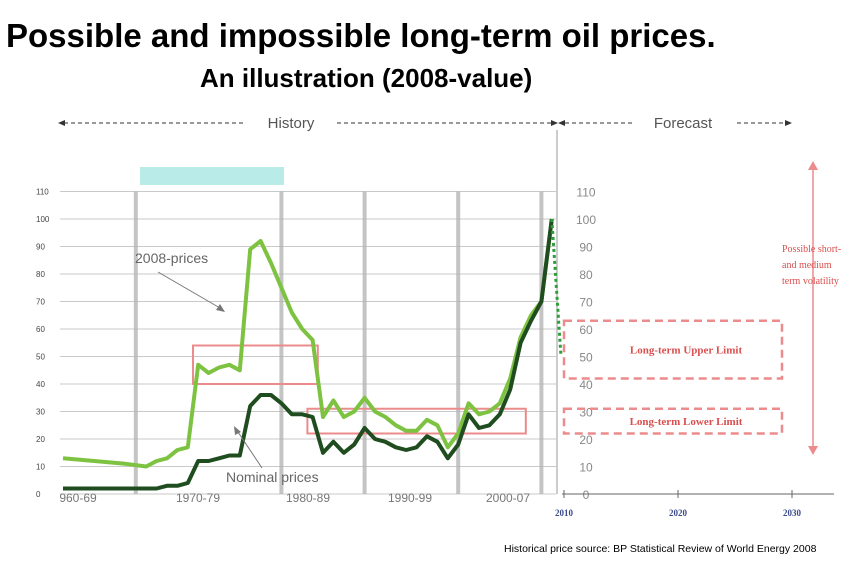  I want to click on decade-label: 1980-89, so click(308, 498).